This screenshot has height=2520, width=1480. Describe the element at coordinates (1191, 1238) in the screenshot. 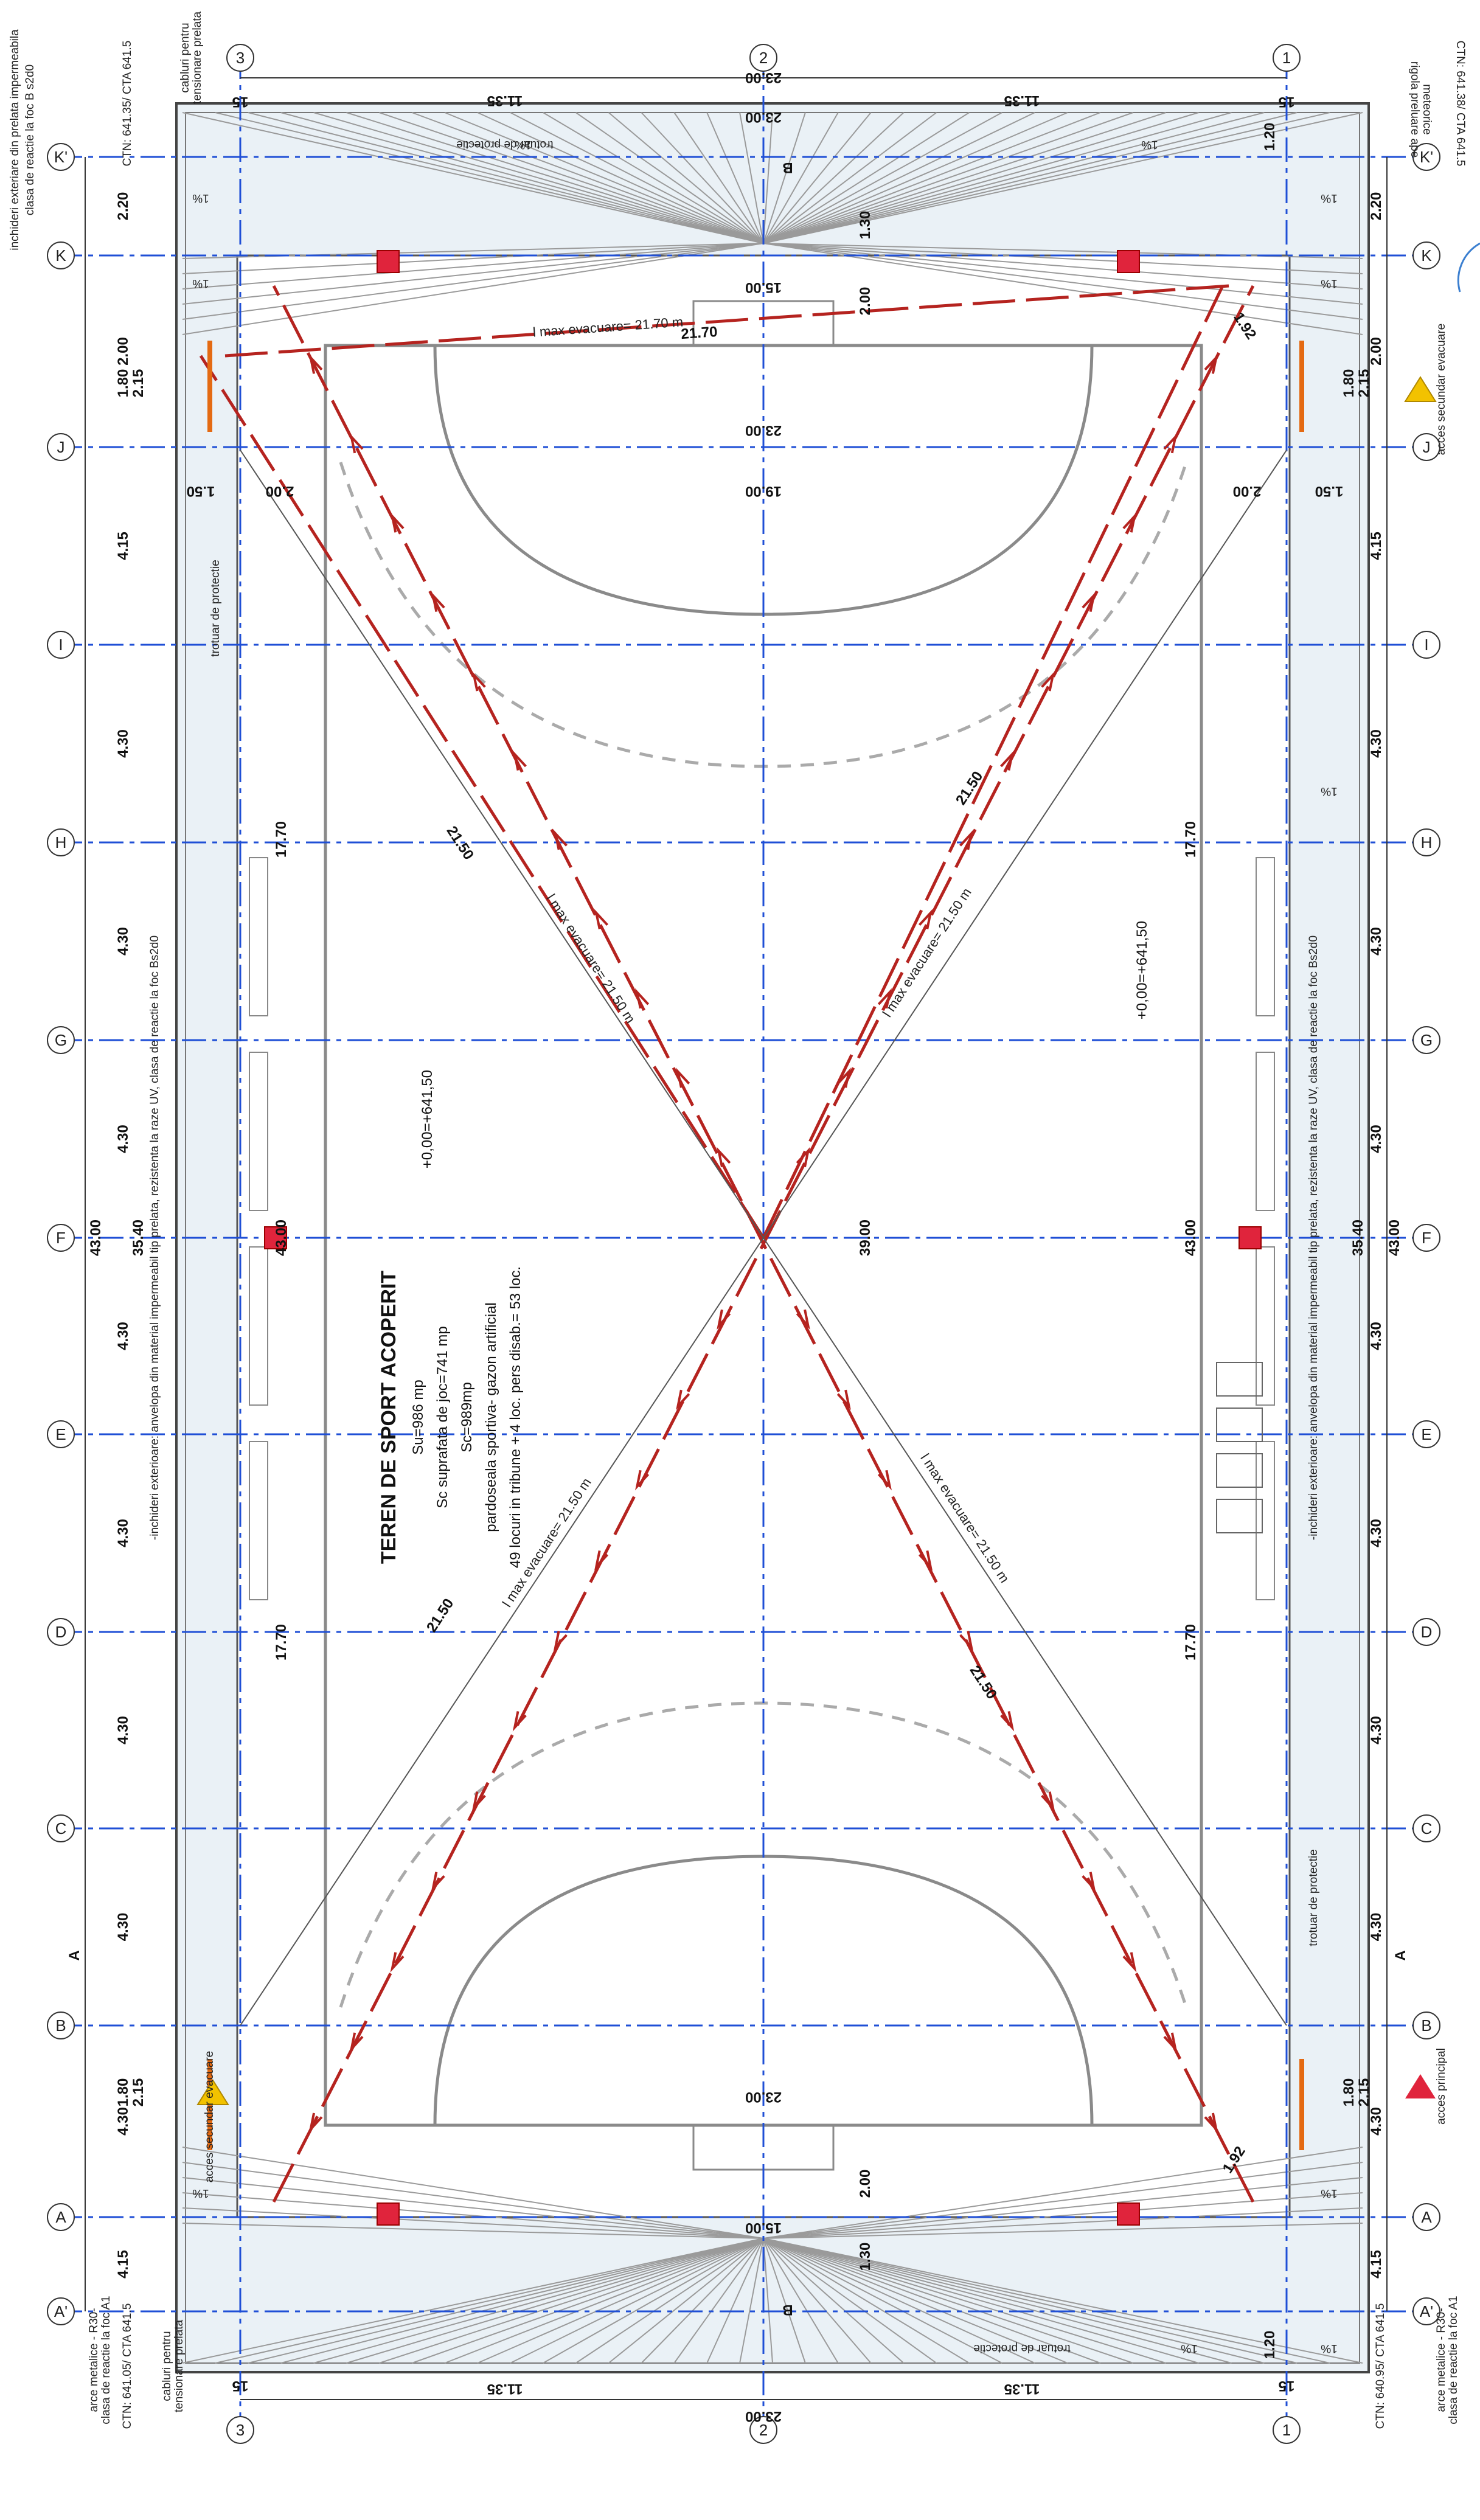

I see `length-inner-right: 43.00` at that location.